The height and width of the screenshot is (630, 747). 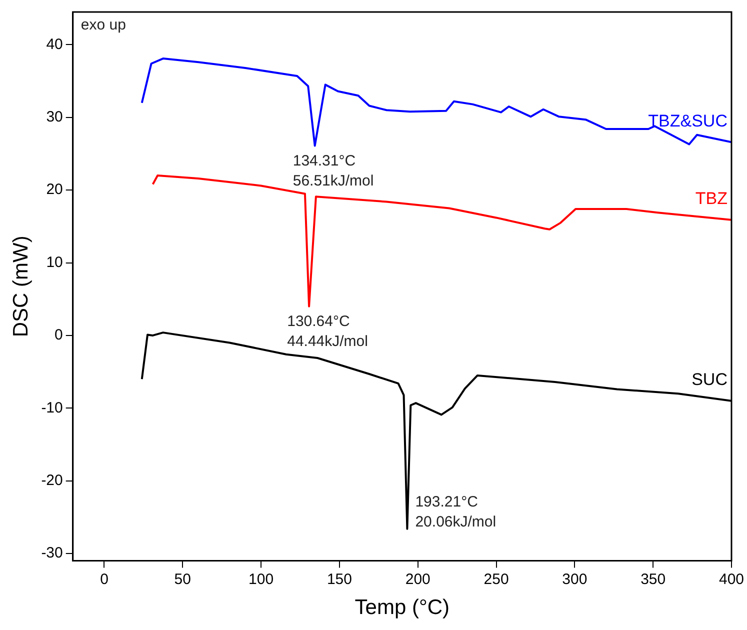 I want to click on x-tick-label: 0, so click(x=104, y=579).